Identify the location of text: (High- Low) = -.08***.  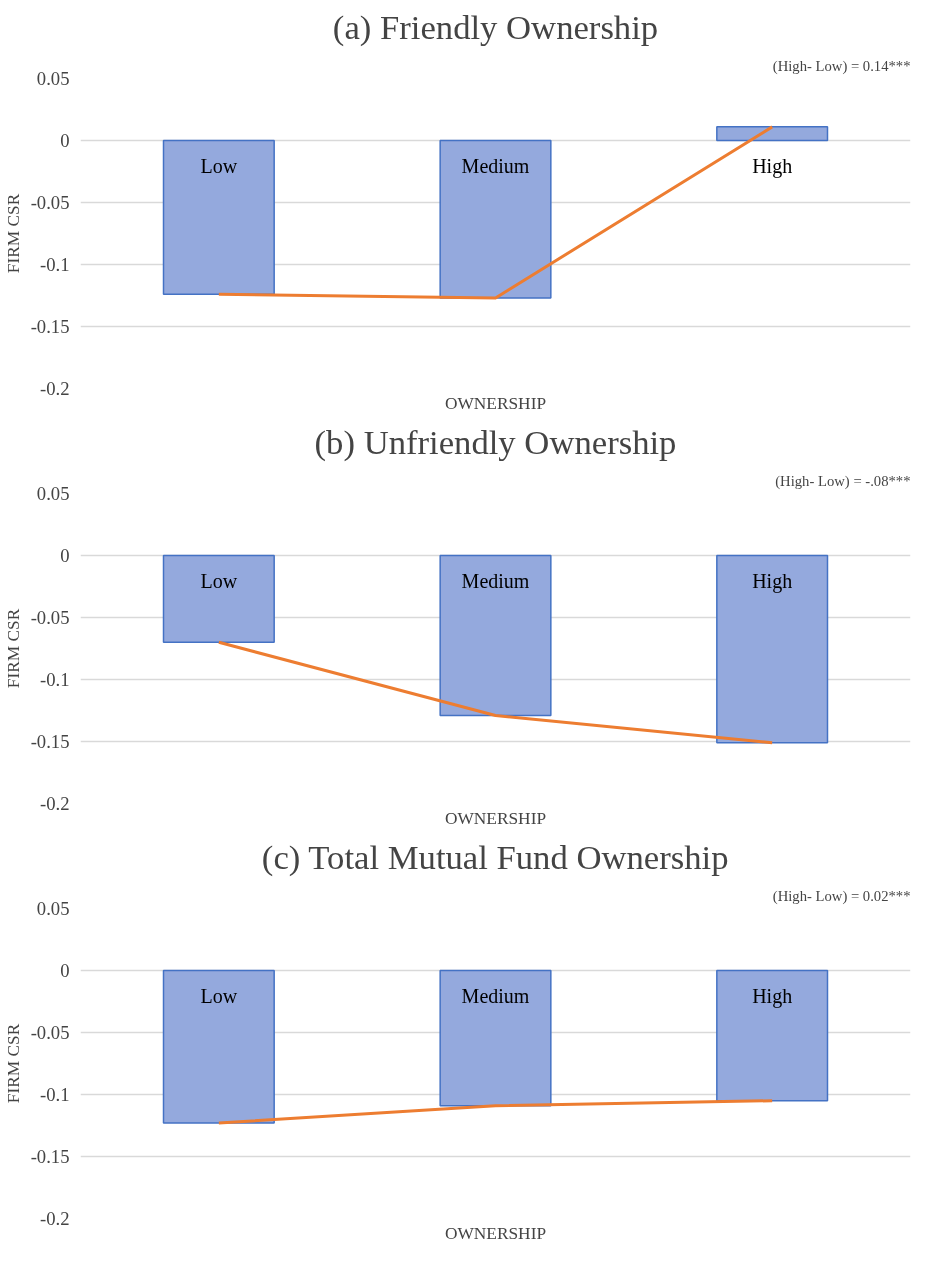
(843, 481).